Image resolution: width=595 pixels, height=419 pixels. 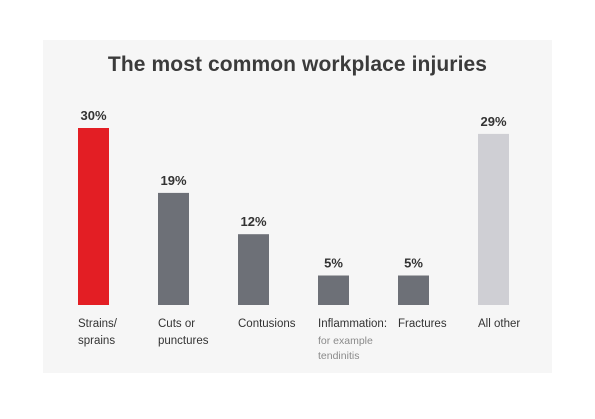 What do you see at coordinates (93, 115) in the screenshot?
I see `data-label: 30%` at bounding box center [93, 115].